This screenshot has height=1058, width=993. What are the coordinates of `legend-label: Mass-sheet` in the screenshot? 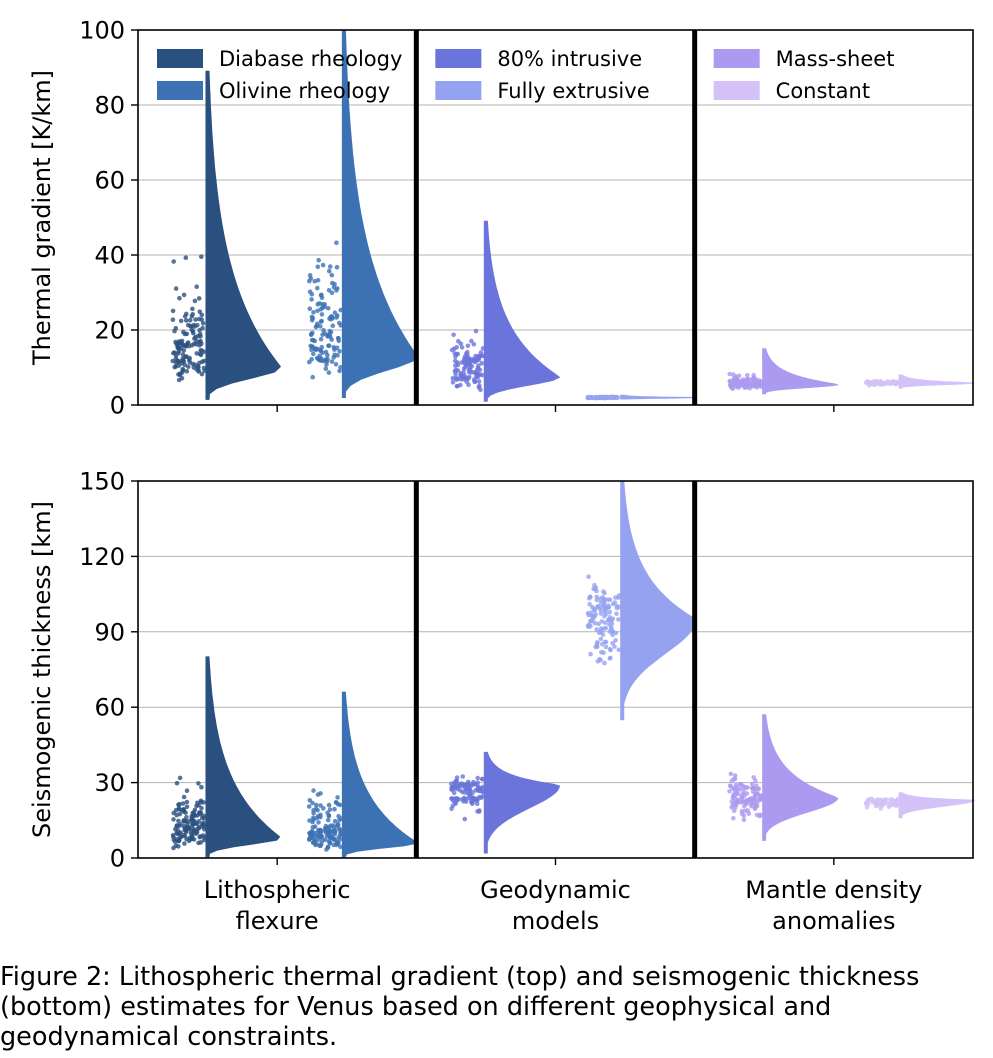 It's located at (835, 59).